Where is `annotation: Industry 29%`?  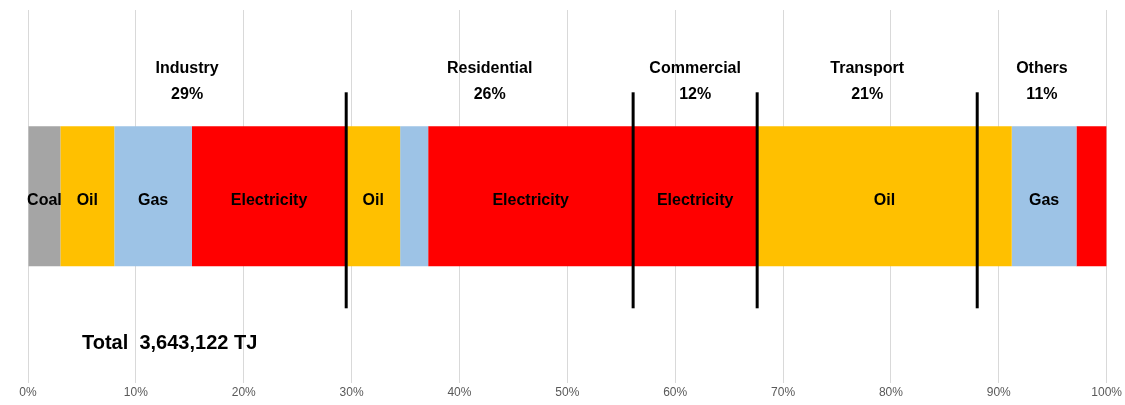 annotation: Industry 29% is located at coordinates (187, 80).